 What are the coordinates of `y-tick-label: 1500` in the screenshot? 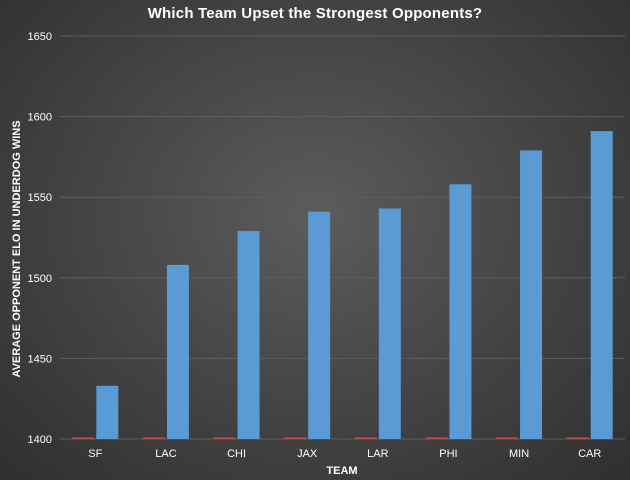 It's located at (40, 279).